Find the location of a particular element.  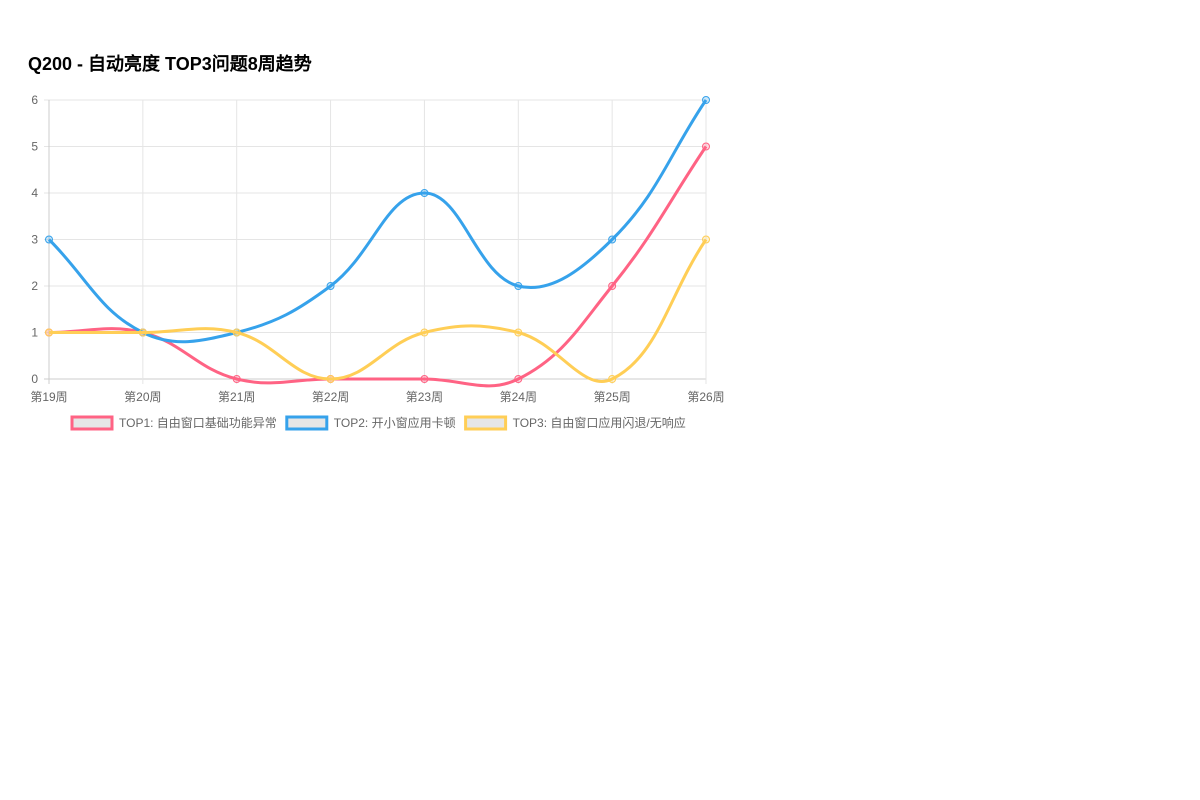

x-tick-label: 第22周 is located at coordinates (330, 397).